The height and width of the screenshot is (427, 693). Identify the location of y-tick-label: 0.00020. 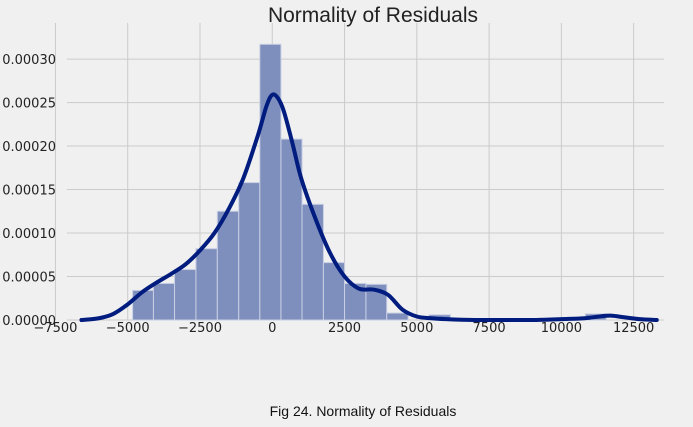
(29, 147).